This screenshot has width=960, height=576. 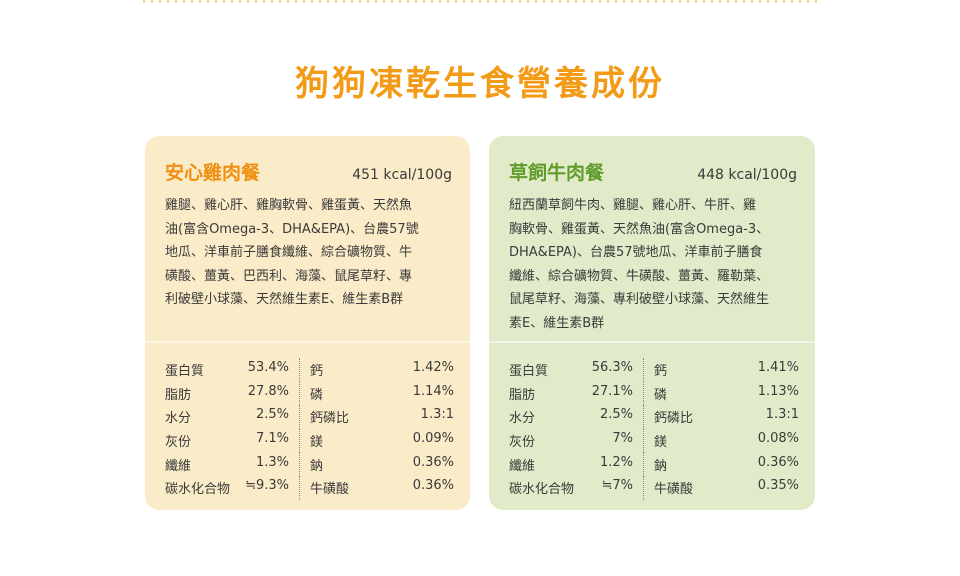 I want to click on card-name: 安心雞肉餐, so click(x=213, y=173).